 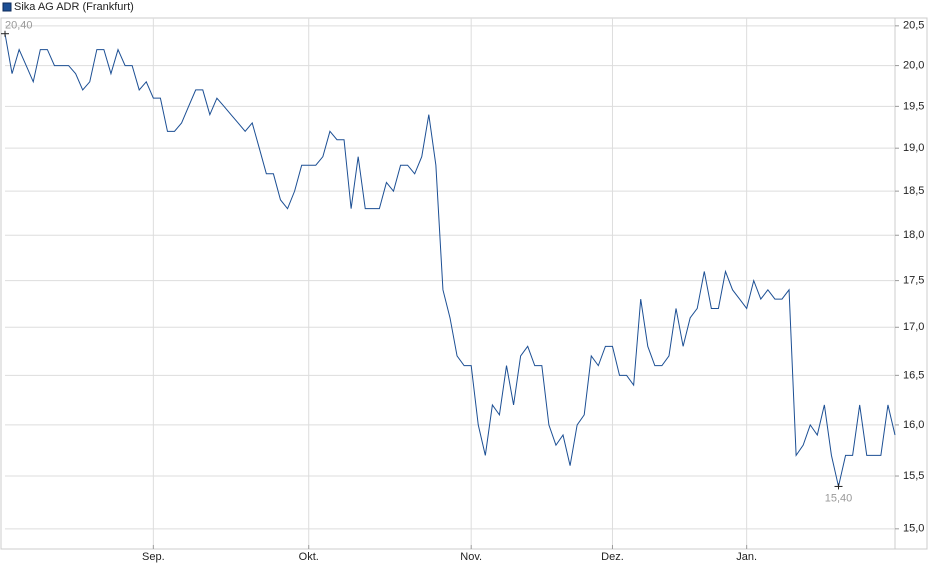 What do you see at coordinates (839, 498) in the screenshot?
I see `extreme-label: 15,40` at bounding box center [839, 498].